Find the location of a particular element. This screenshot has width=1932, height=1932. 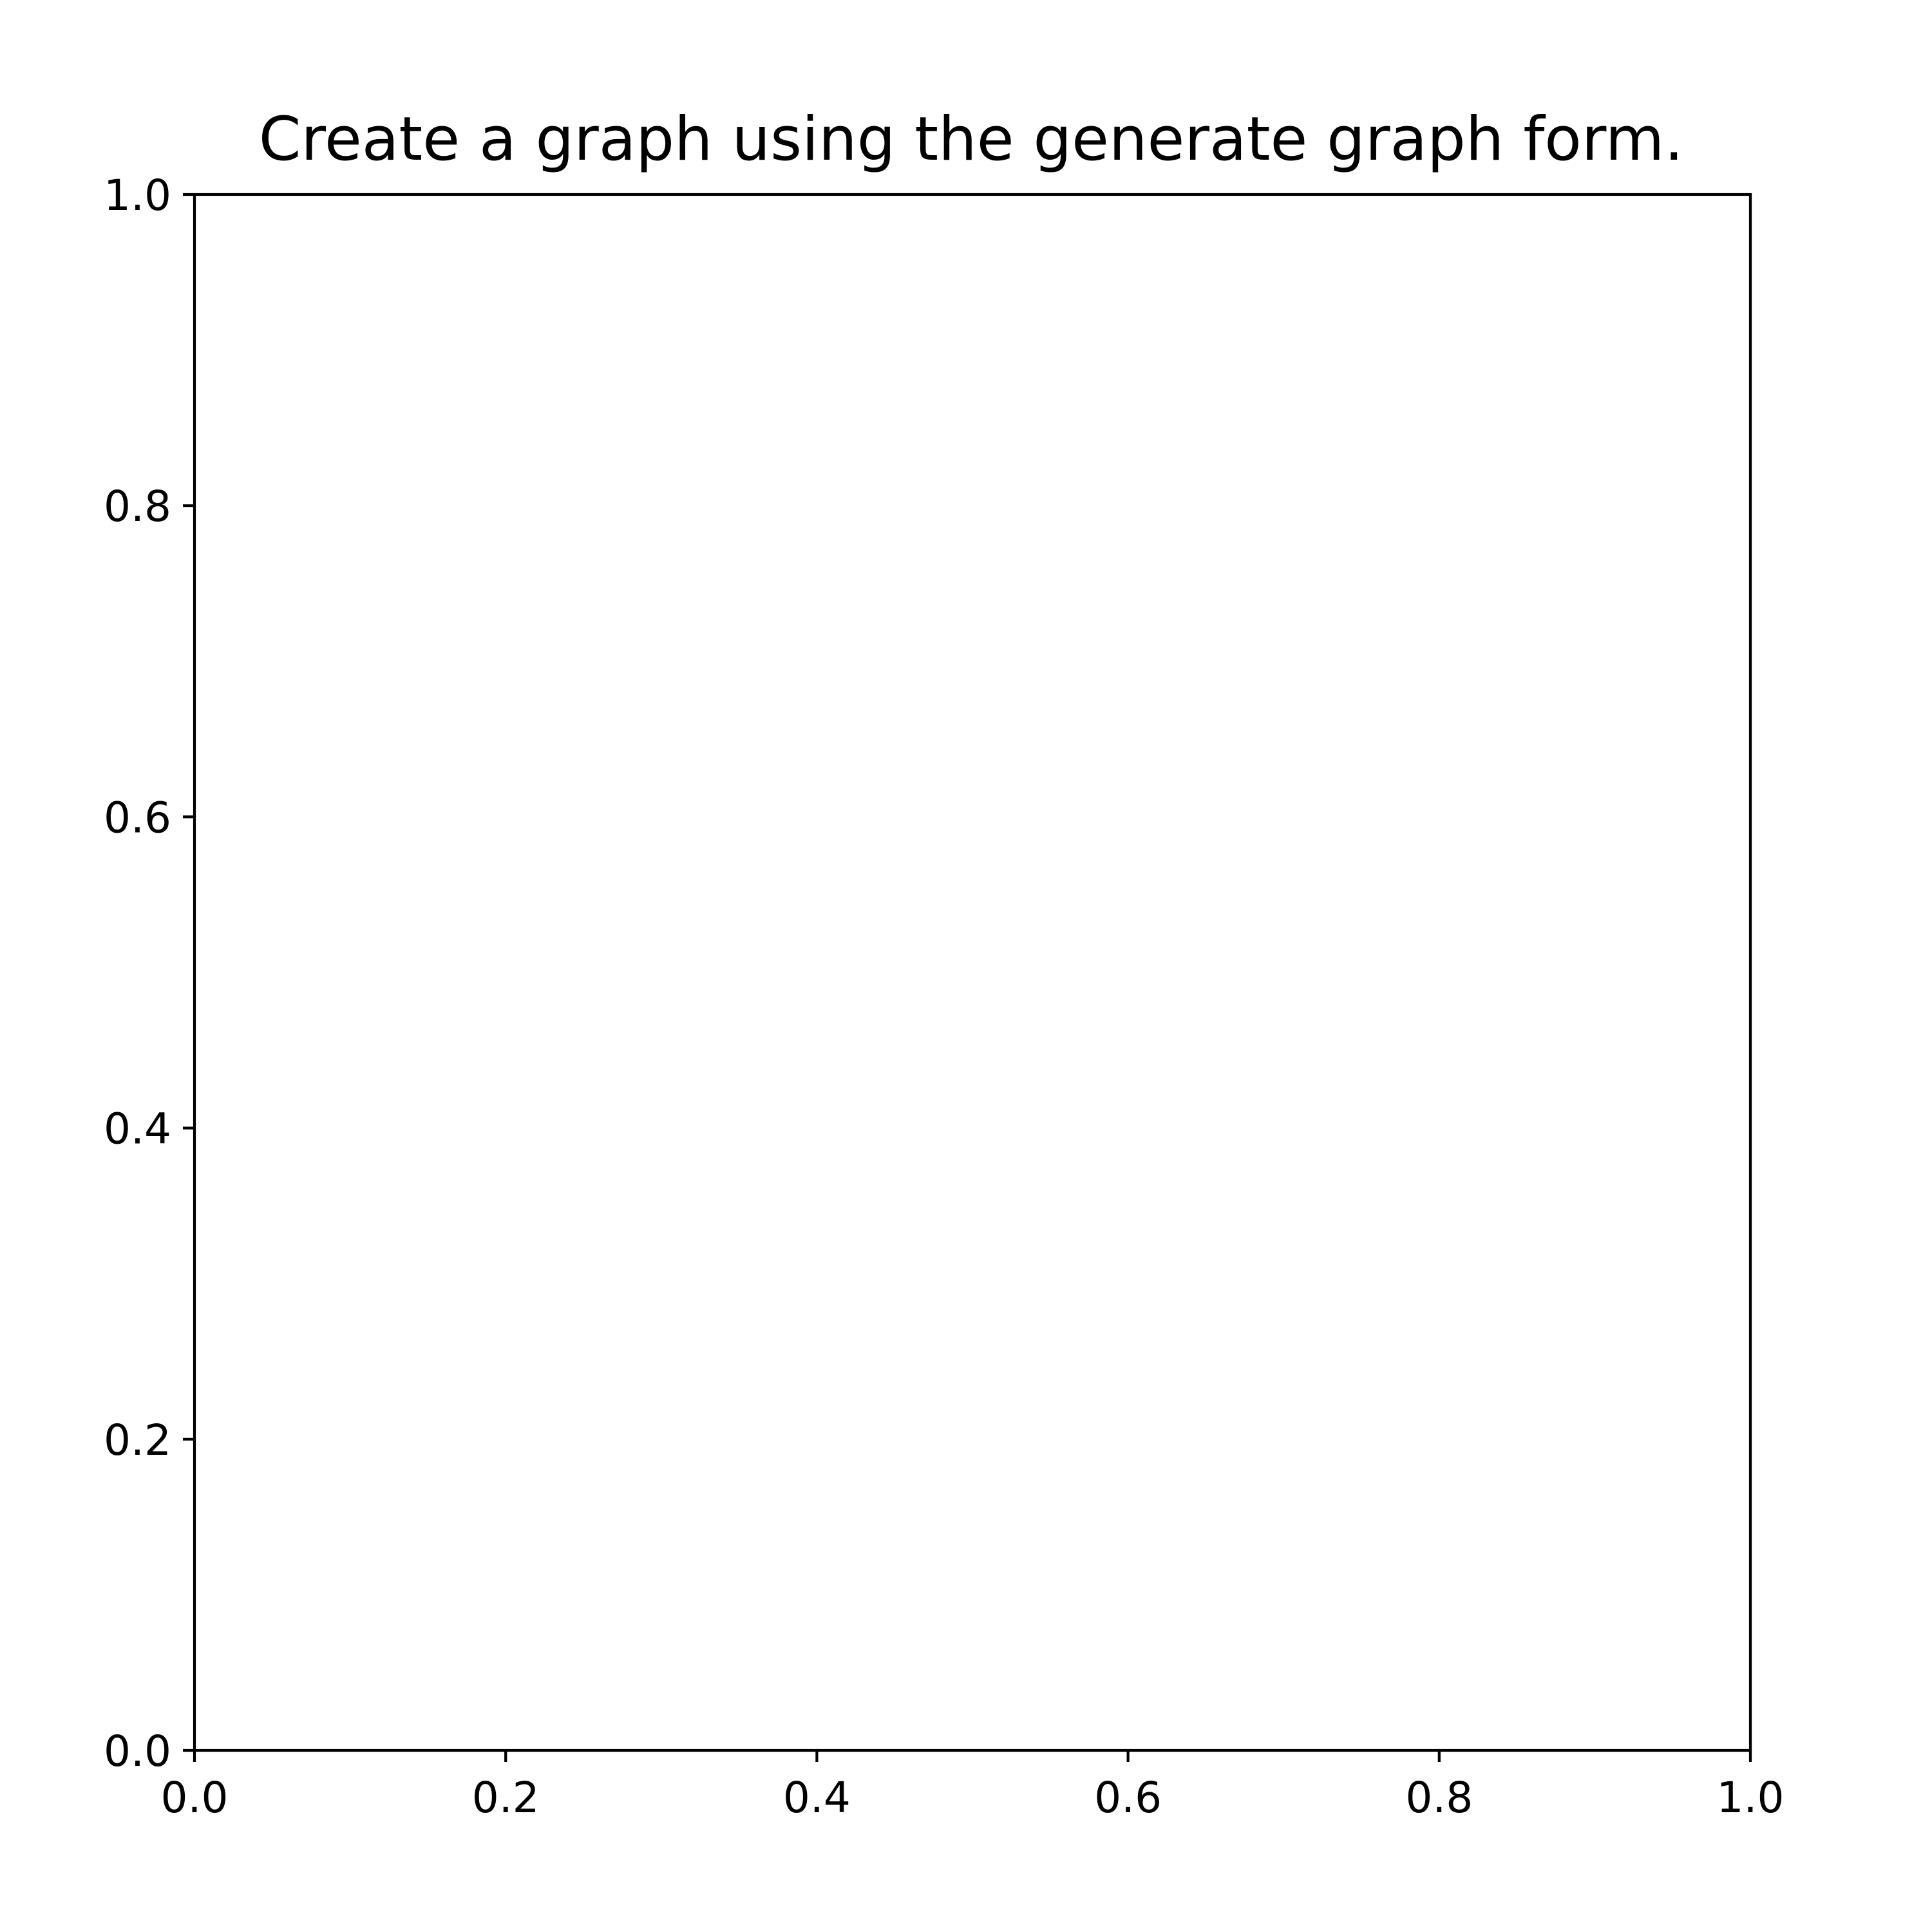

x-axis: 0.0 0.2 0.4 0.6 0.8 1.0 is located at coordinates (973, 1787).